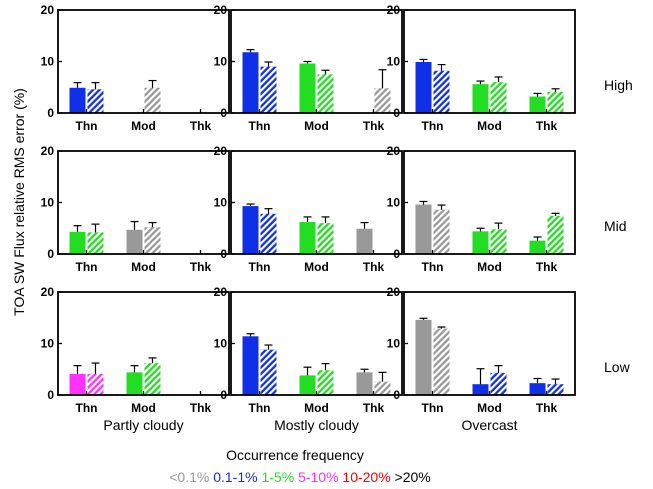  I want to click on panel-high-overcast: 0 10 20 Thn Mod Thk, so click(481, 68).